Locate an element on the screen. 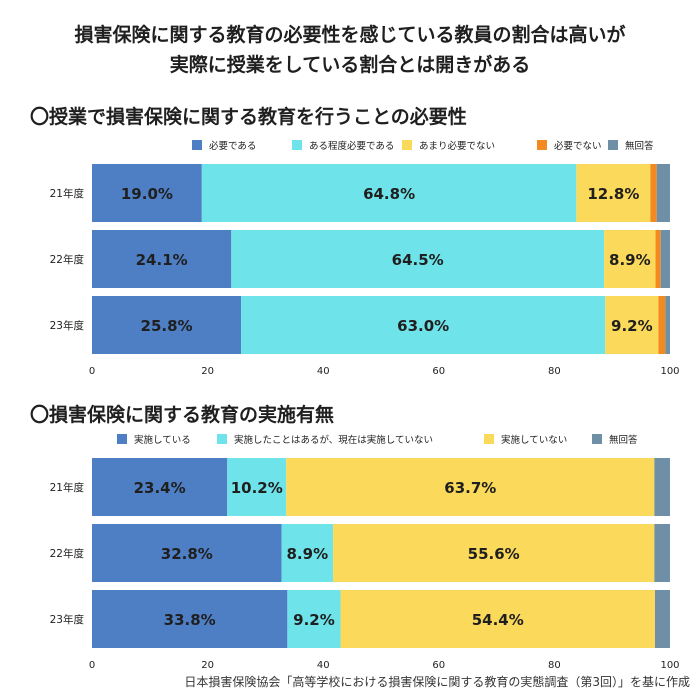  data-label: 25.8% is located at coordinates (167, 326).